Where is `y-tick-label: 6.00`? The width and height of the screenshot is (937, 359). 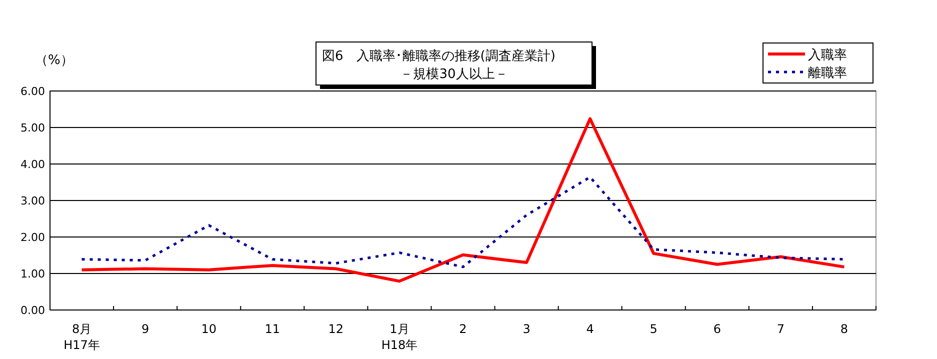 y-tick-label: 6.00 is located at coordinates (32, 91).